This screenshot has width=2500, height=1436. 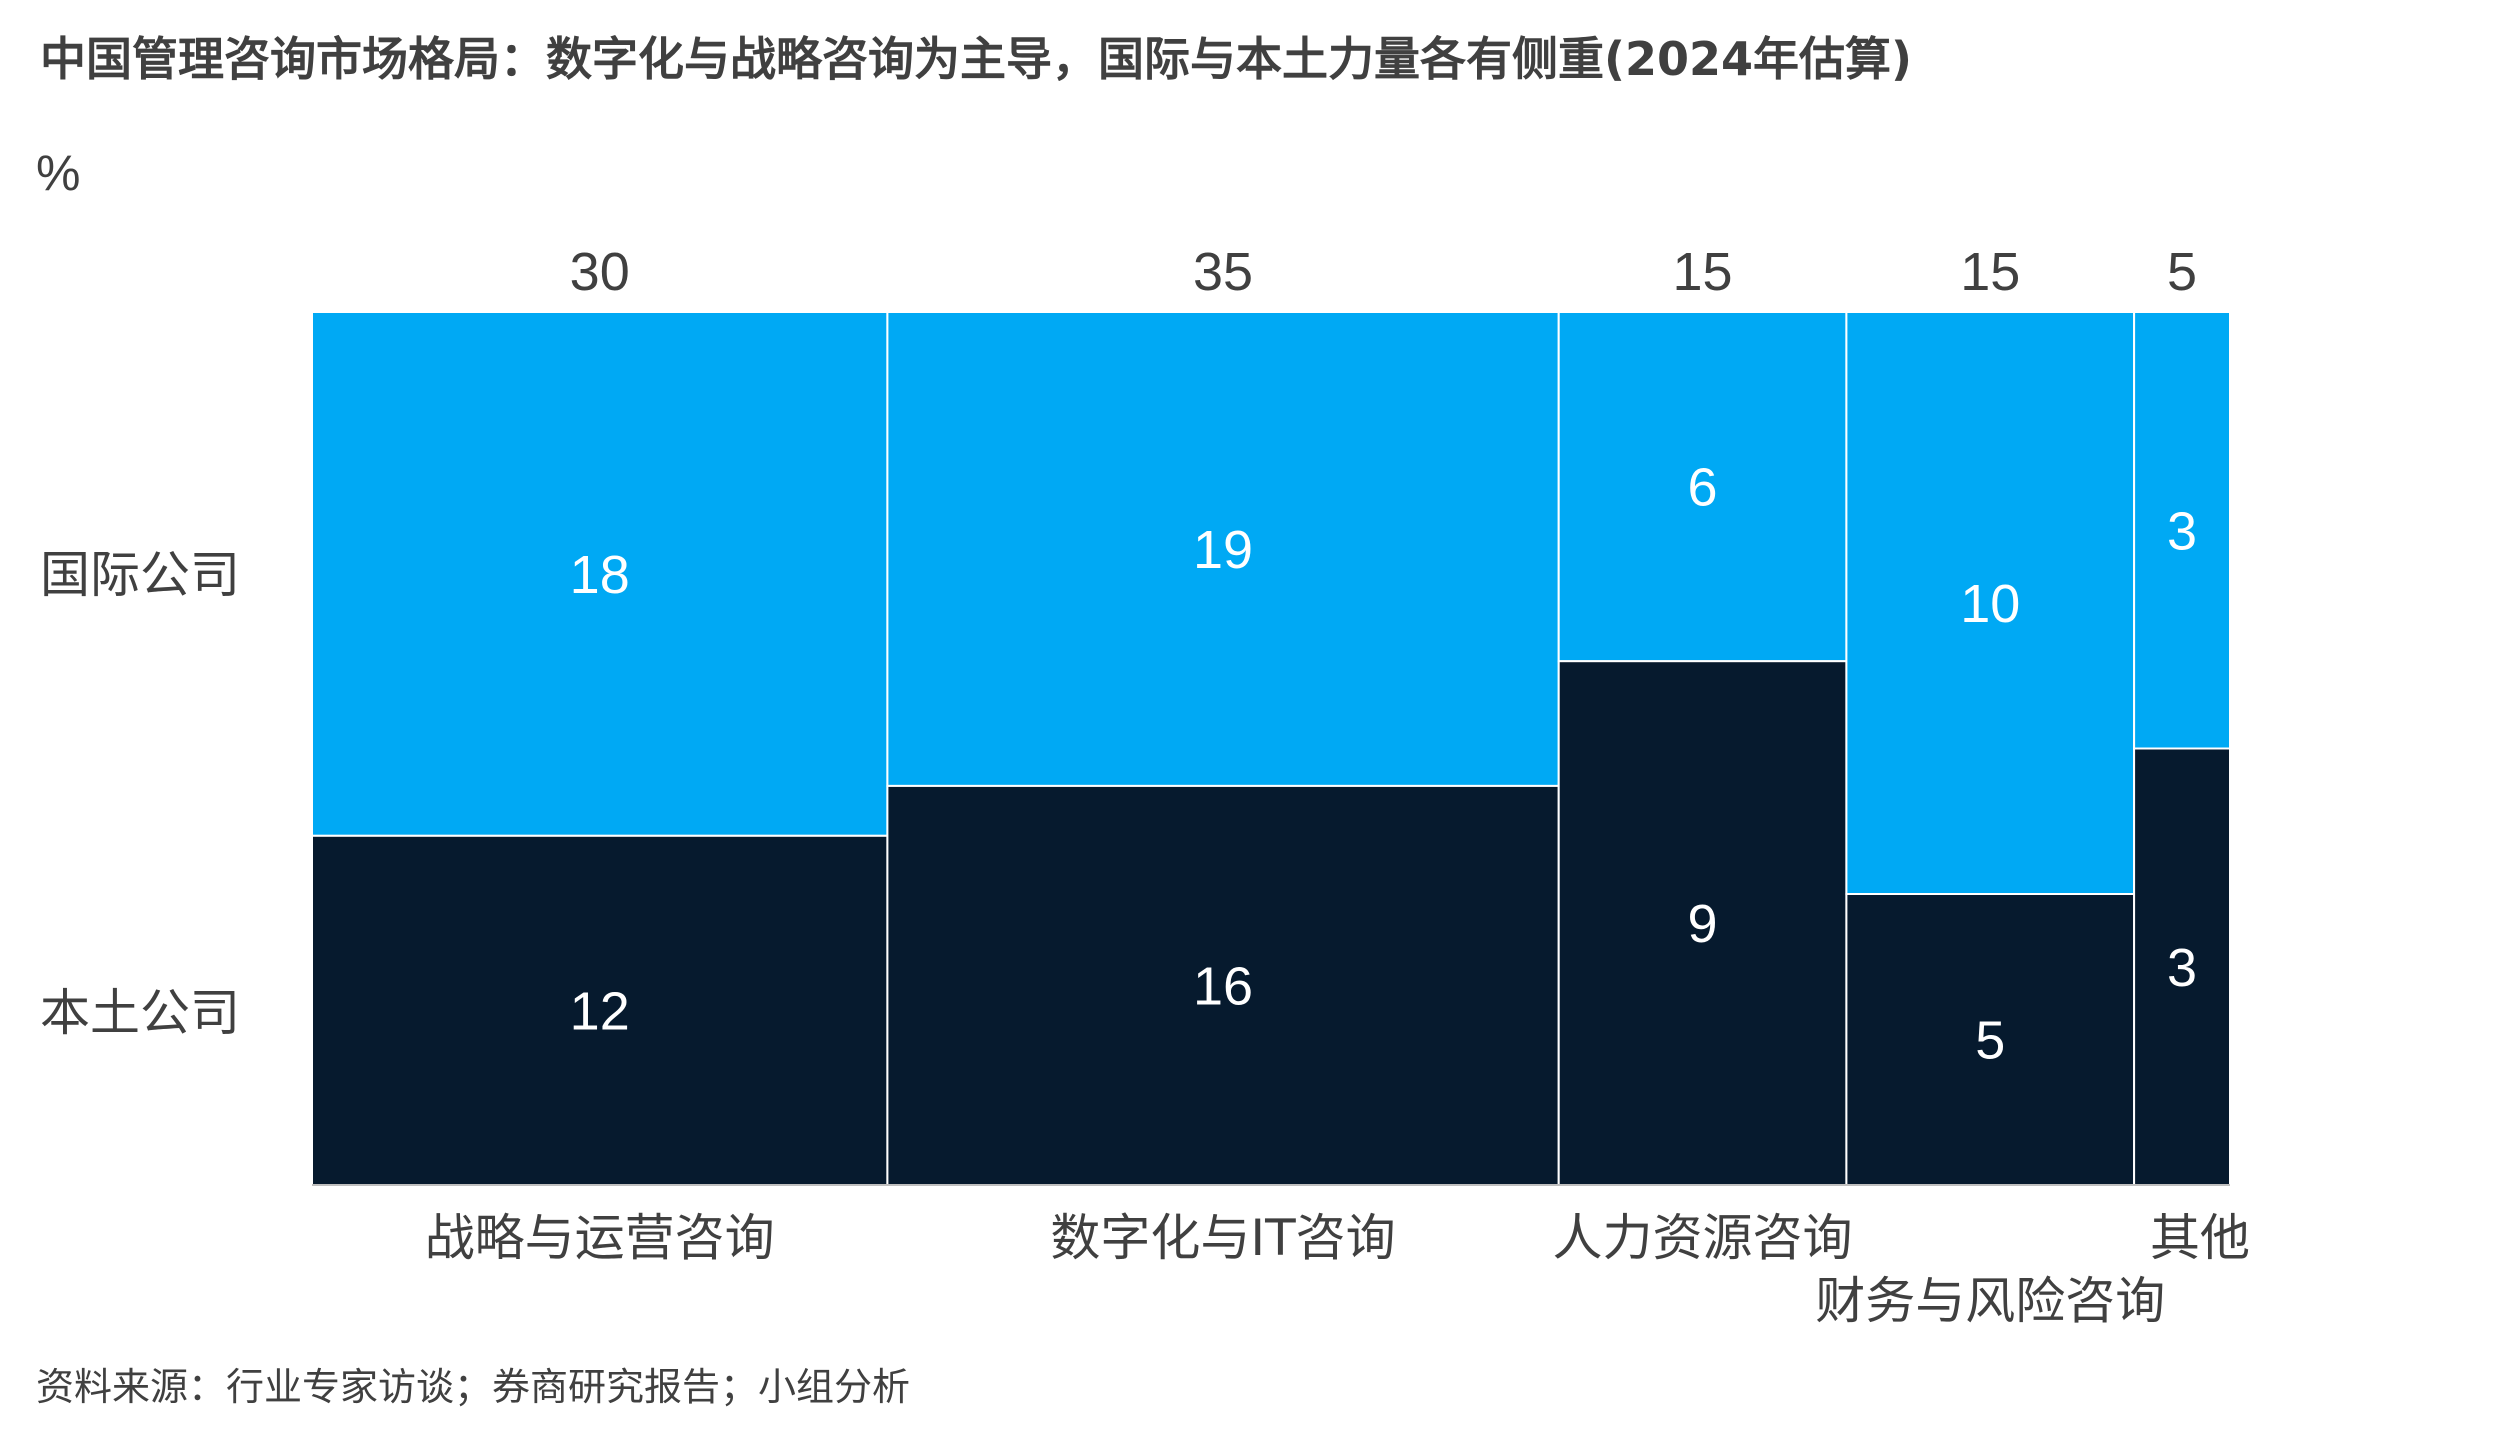 I want to click on bar-segment-domestic-other, so click(x=2182, y=966).